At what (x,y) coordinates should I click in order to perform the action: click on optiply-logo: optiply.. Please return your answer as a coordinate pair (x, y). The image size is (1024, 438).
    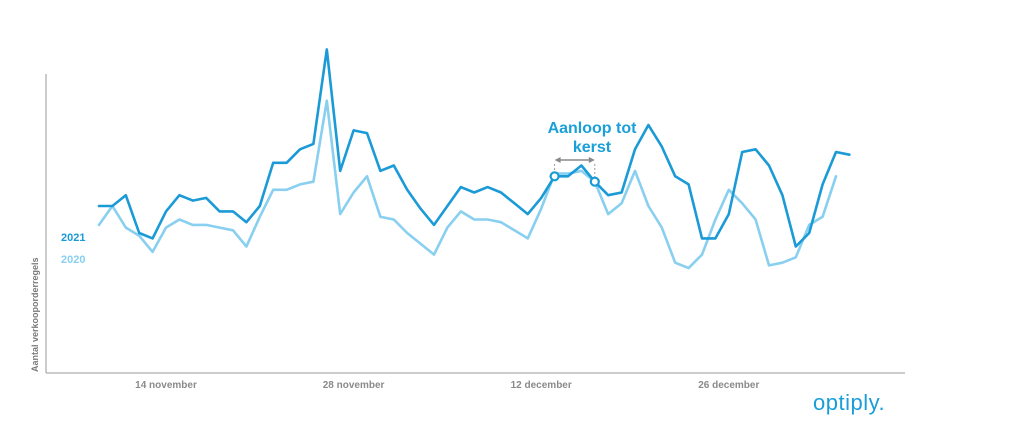
    Looking at the image, I should click on (849, 402).